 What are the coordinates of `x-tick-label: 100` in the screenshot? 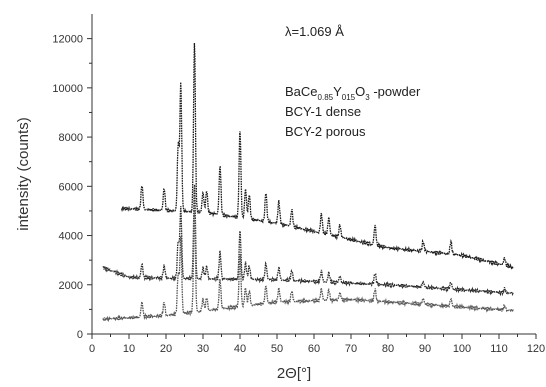 It's located at (462, 349).